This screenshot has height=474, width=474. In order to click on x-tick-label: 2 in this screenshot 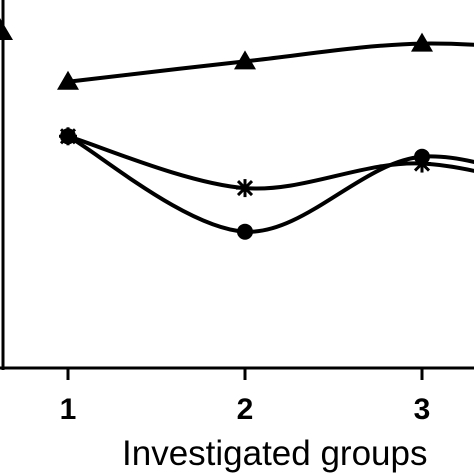, I will do `click(245, 409)`.